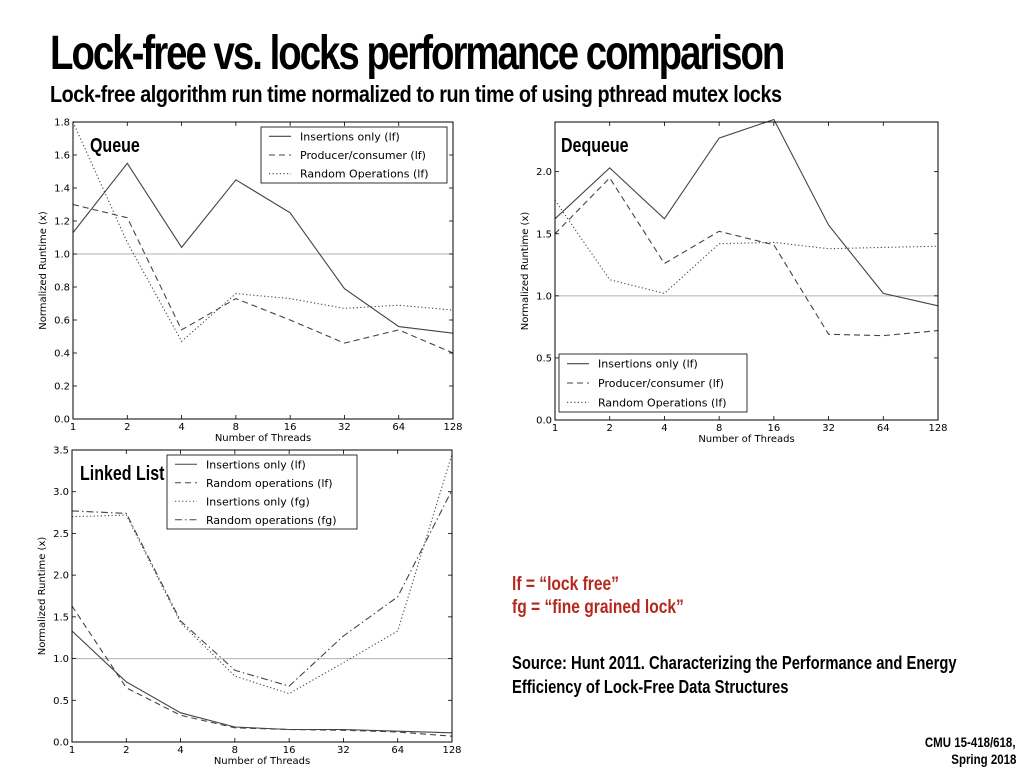 This screenshot has width=1024, height=768. What do you see at coordinates (61, 451) in the screenshot?
I see `y-tick-label: 3.5` at bounding box center [61, 451].